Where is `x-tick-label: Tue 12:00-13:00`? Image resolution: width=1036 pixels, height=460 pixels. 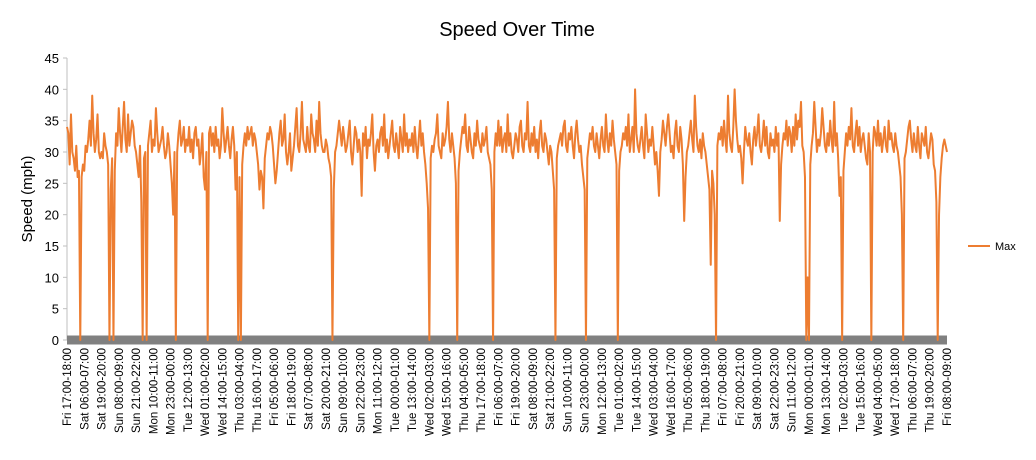
x-tick-label: Tue 12:00-13:00 is located at coordinates (189, 390).